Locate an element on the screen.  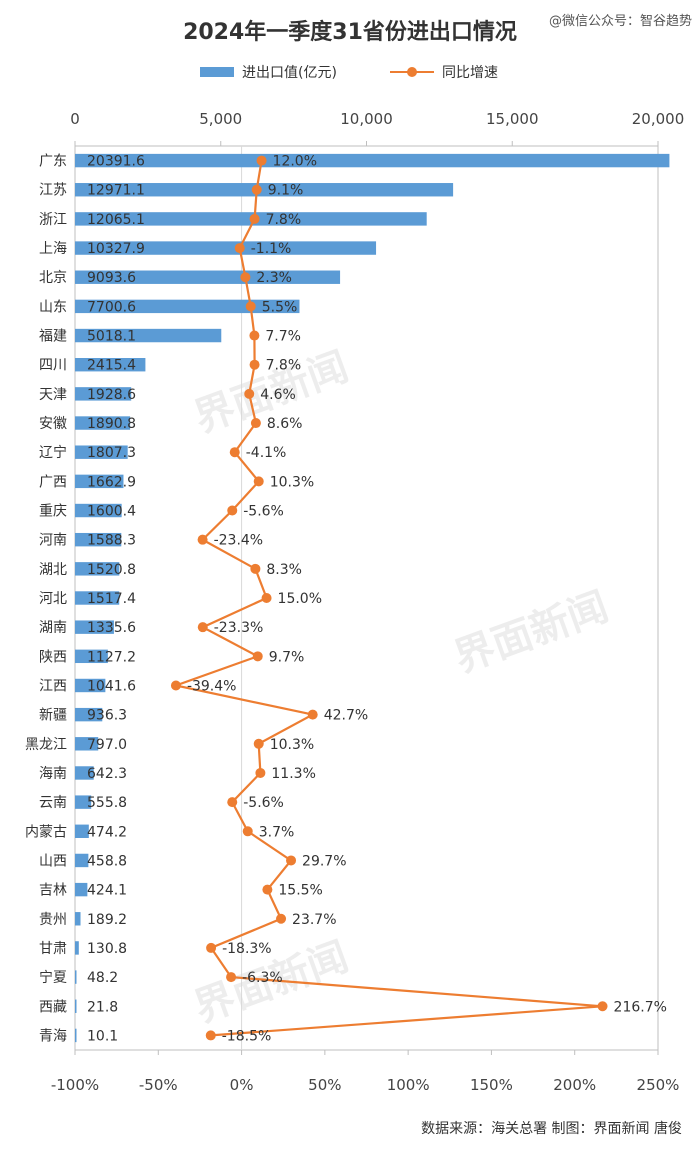
category-label: 宁夏 is located at coordinates (53, 977).